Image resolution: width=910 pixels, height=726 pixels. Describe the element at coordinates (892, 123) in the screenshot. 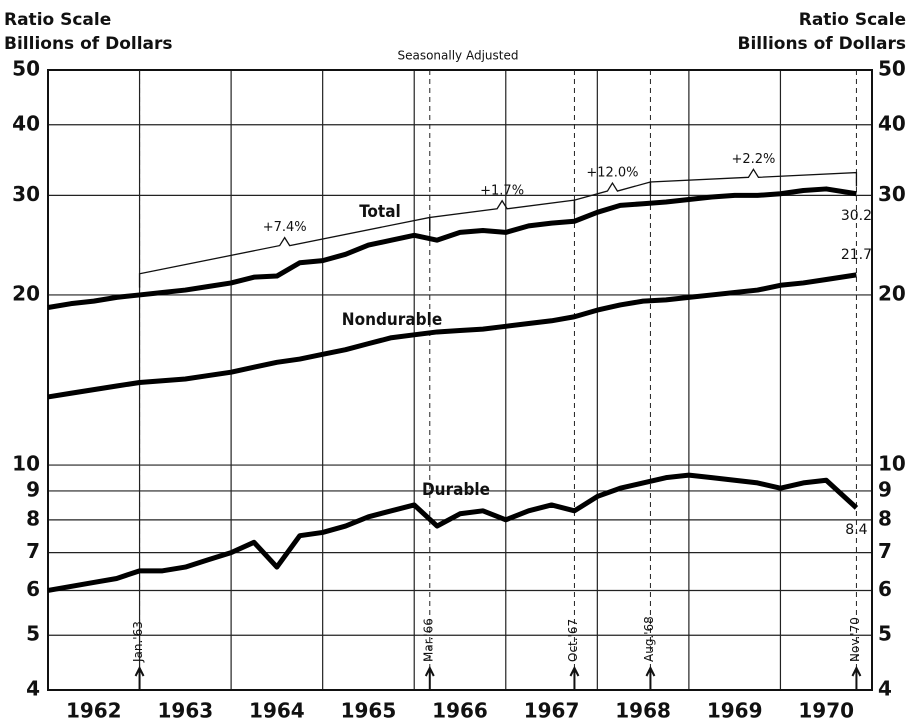

I see `y-tick-label-right: 40` at that location.